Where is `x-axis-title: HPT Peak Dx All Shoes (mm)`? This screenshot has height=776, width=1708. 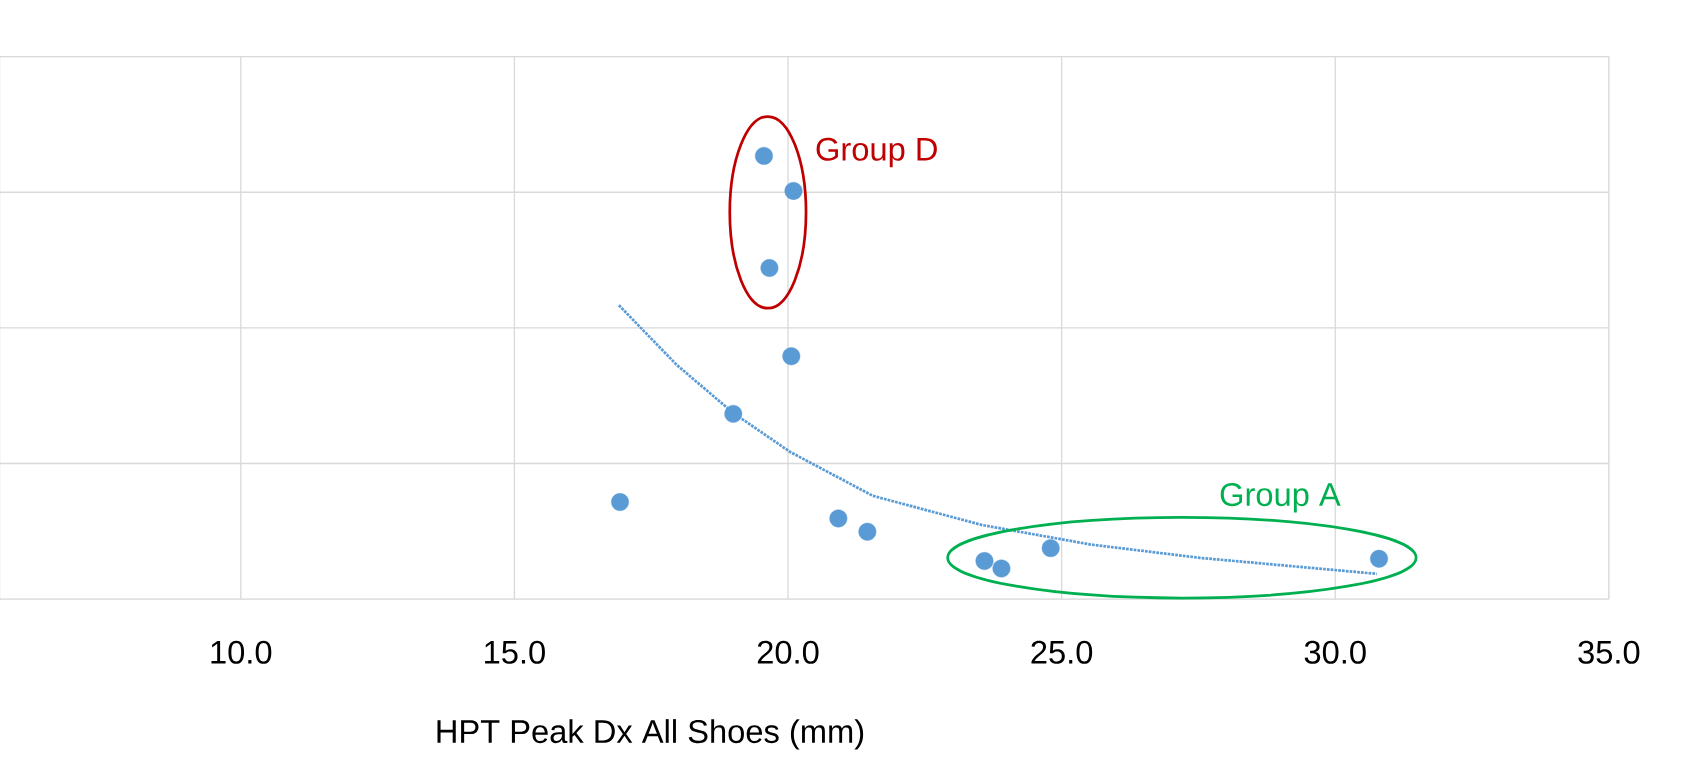 x-axis-title: HPT Peak Dx All Shoes (mm) is located at coordinates (650, 734).